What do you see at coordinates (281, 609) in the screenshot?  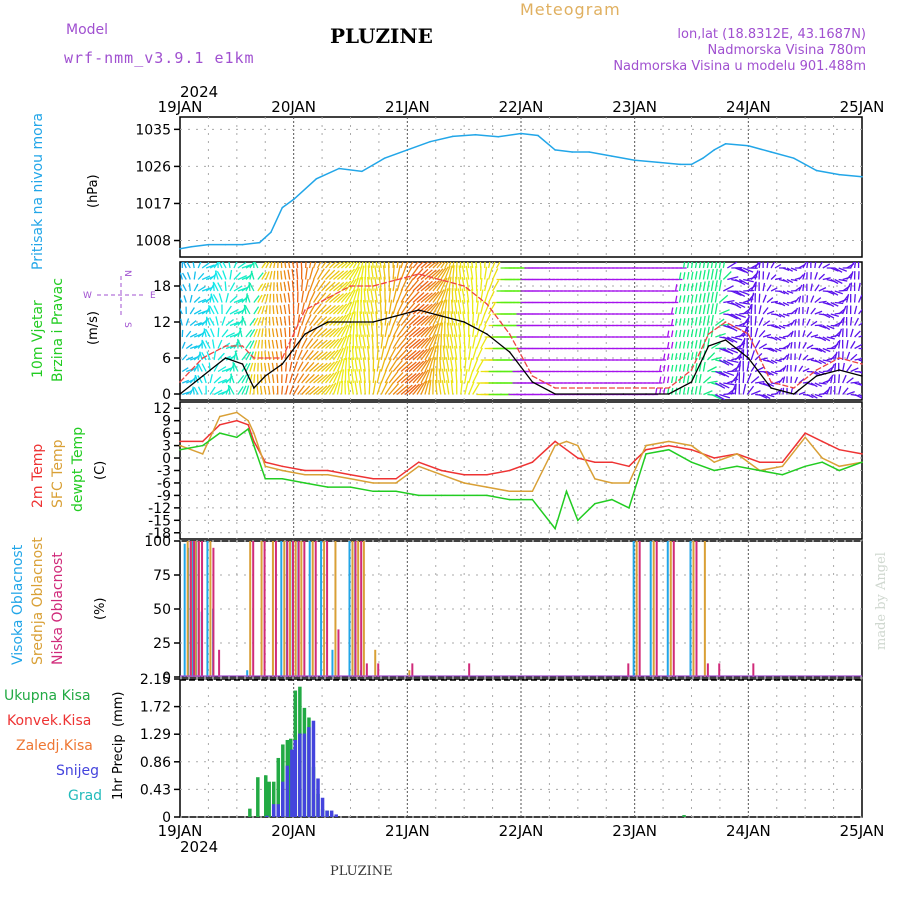 I see `high_cloud-bar` at bounding box center [281, 609].